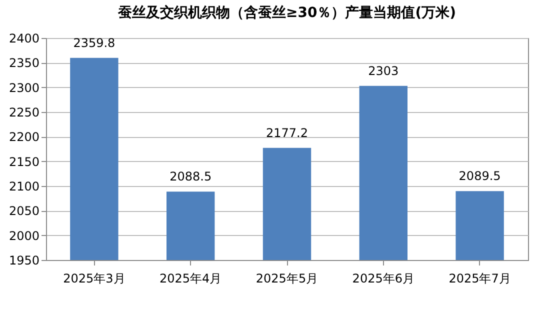  What do you see at coordinates (479, 279) in the screenshot?
I see `x-tick-label: 2025年7月` at bounding box center [479, 279].